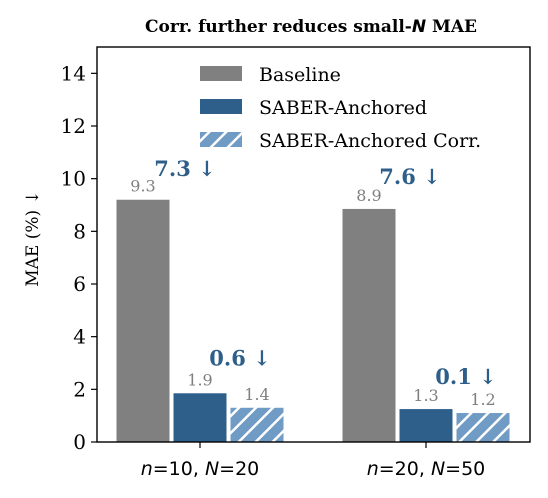  What do you see at coordinates (482, 399) in the screenshot?
I see `bar-value-label: 1.2` at bounding box center [482, 399].